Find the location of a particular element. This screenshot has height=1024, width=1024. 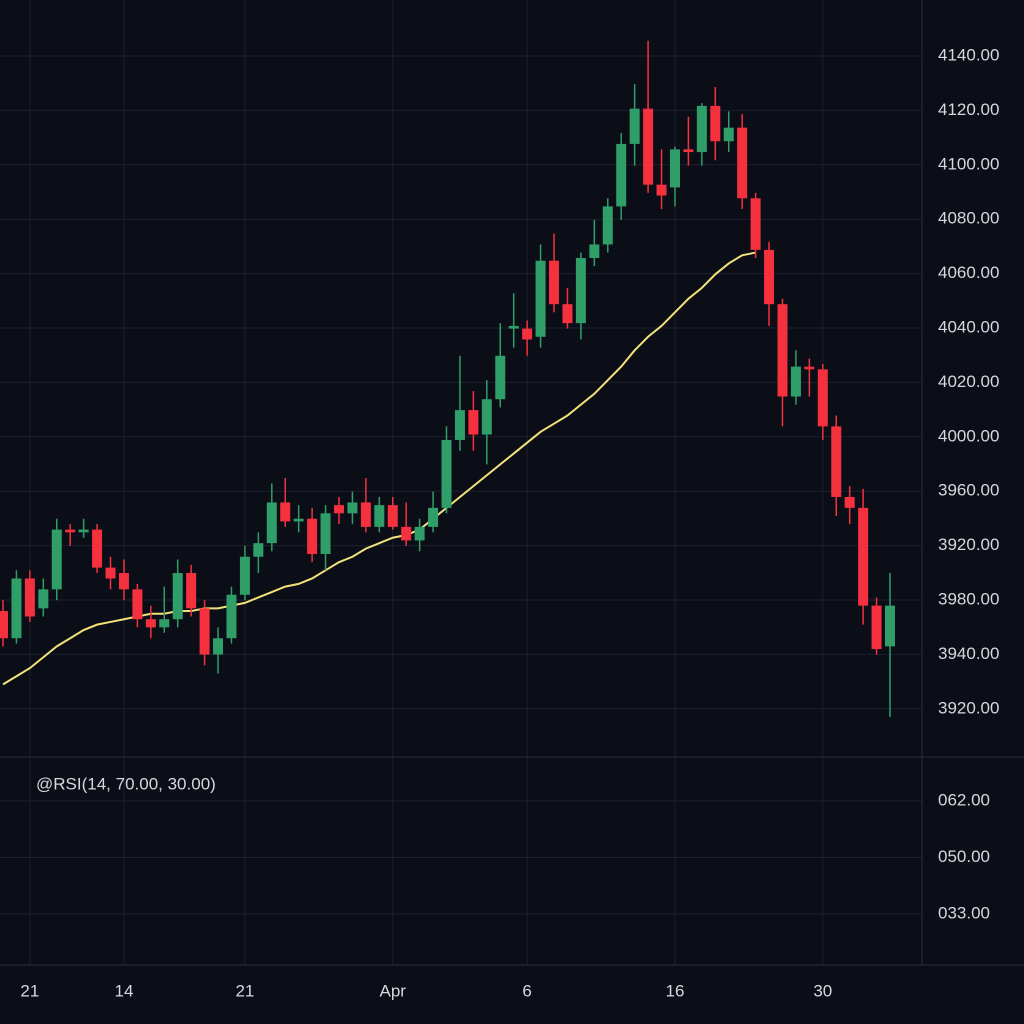

y-tick-label: 050.00 is located at coordinates (964, 856).